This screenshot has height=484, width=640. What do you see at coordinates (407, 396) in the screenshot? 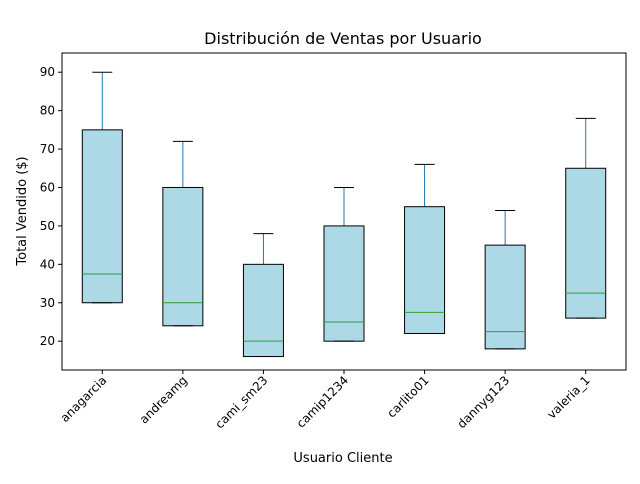
I see `x-tick-label: carlito01` at bounding box center [407, 396].